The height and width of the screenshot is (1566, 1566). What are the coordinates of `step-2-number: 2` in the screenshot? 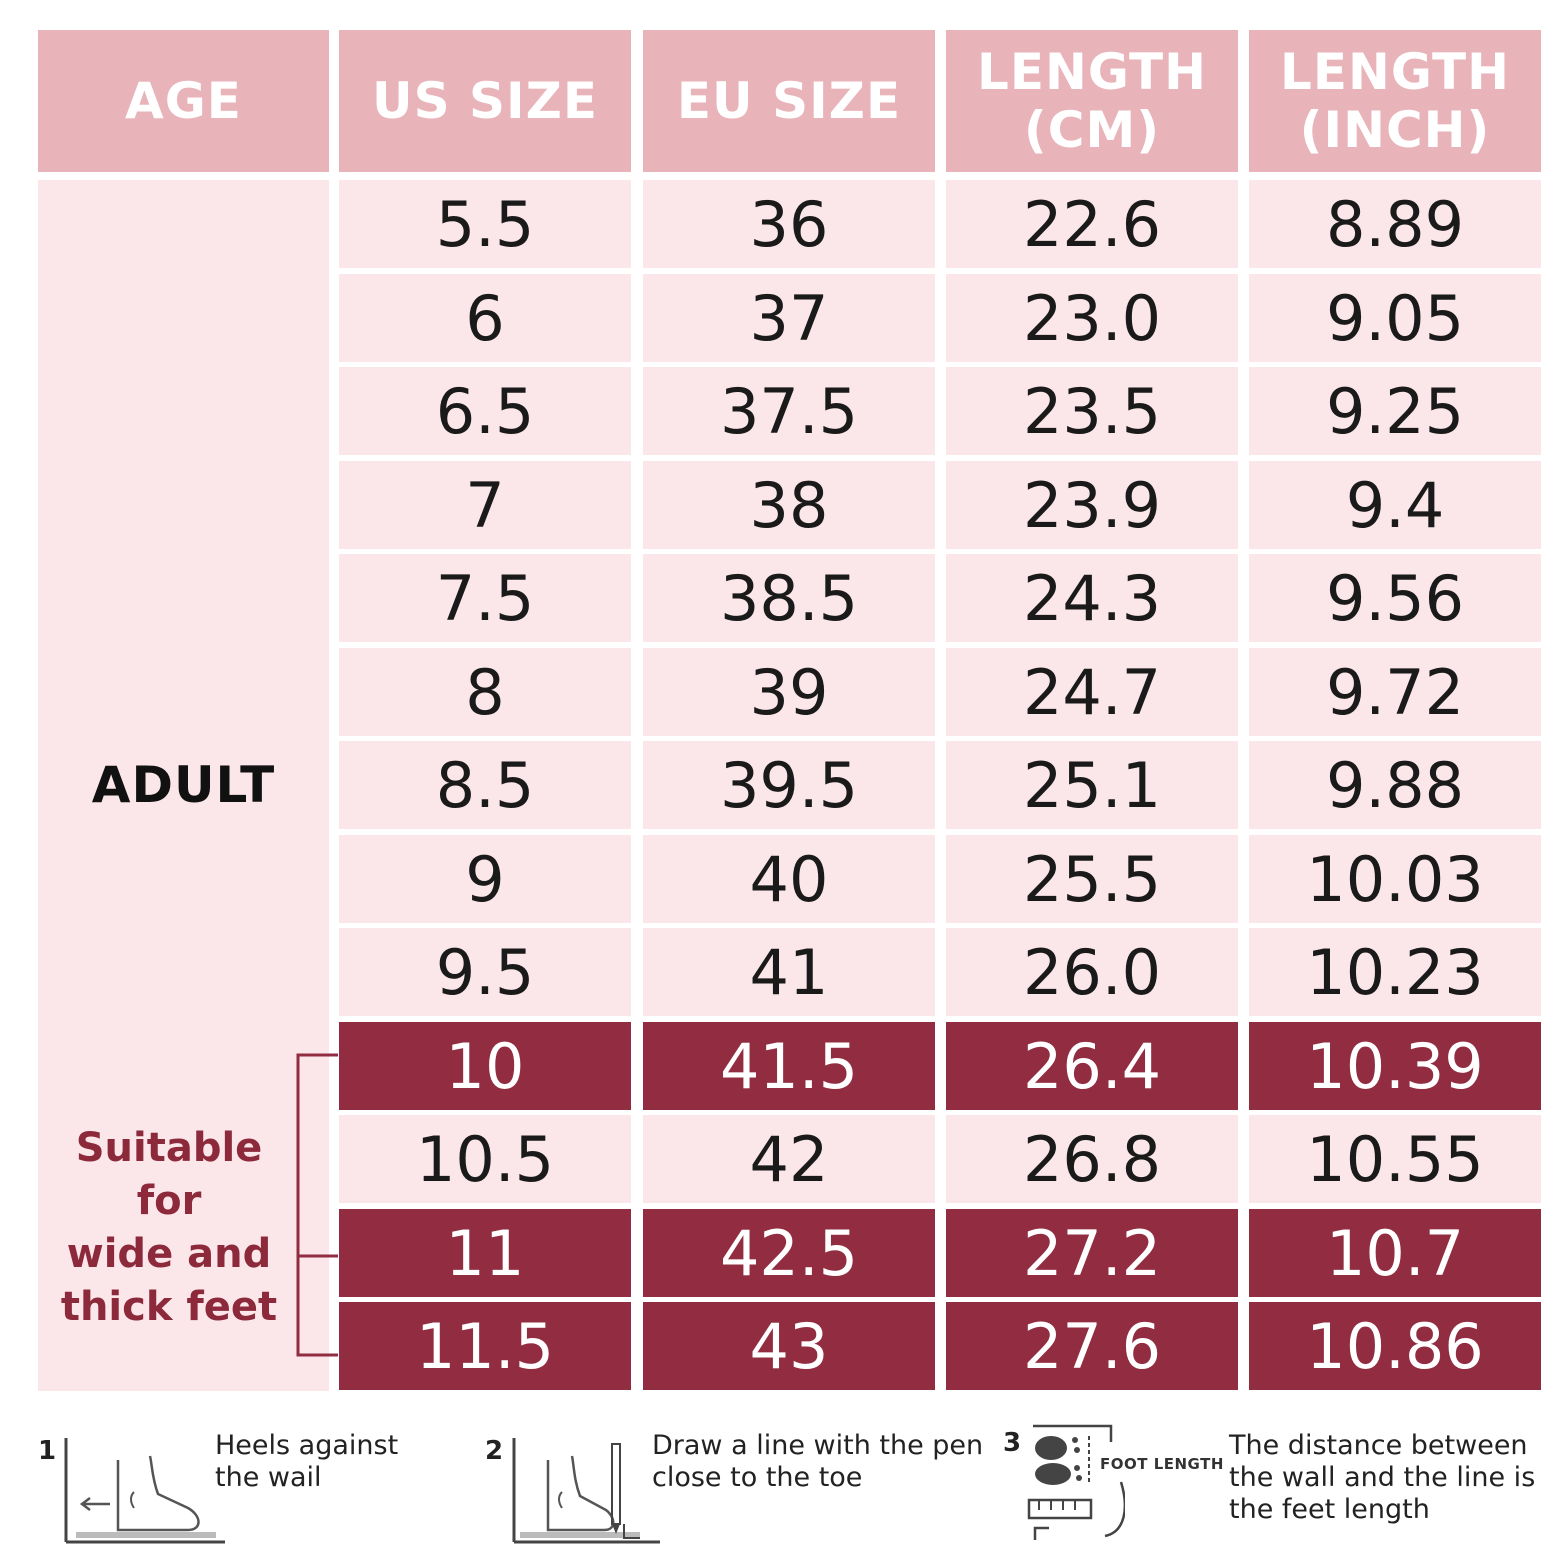 It's located at (494, 1451).